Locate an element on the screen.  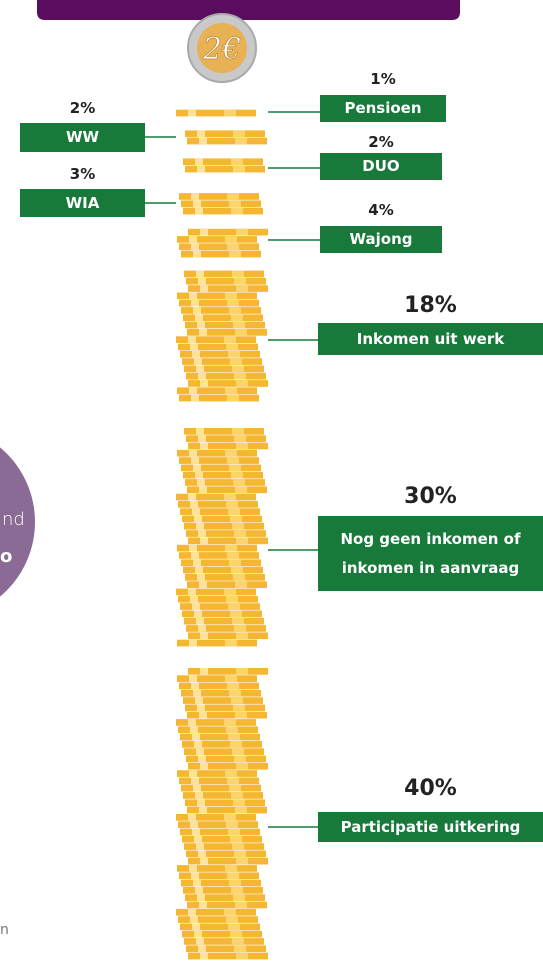
banner is located at coordinates (248, 10).